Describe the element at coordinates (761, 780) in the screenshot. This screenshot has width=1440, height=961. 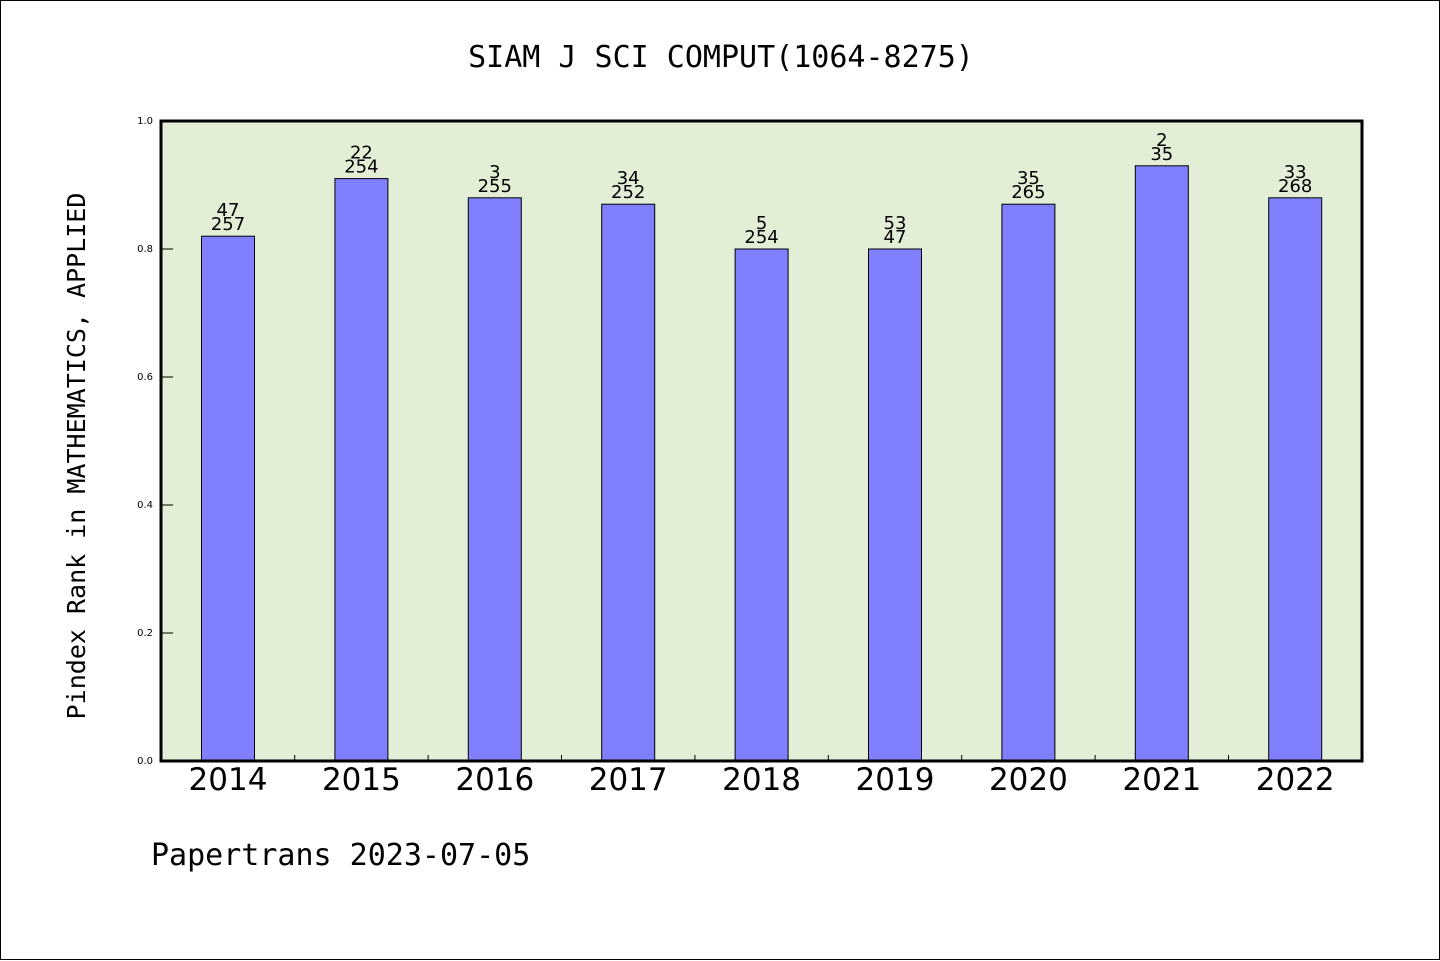
I see `x-tick-label: 2018` at that location.